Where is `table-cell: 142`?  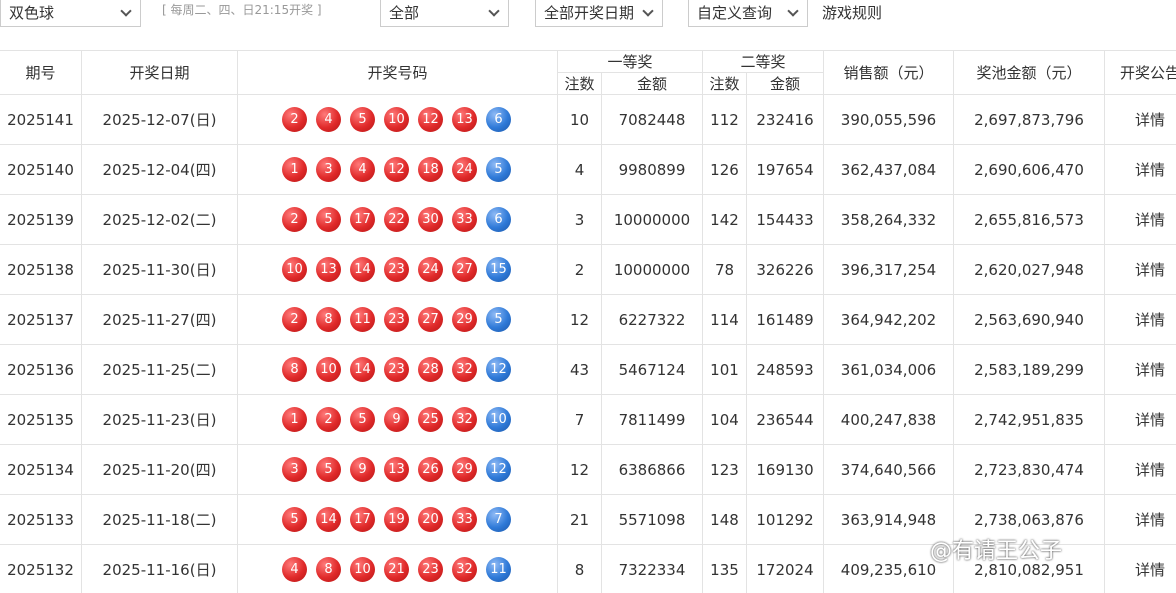
table-cell: 142 is located at coordinates (725, 220).